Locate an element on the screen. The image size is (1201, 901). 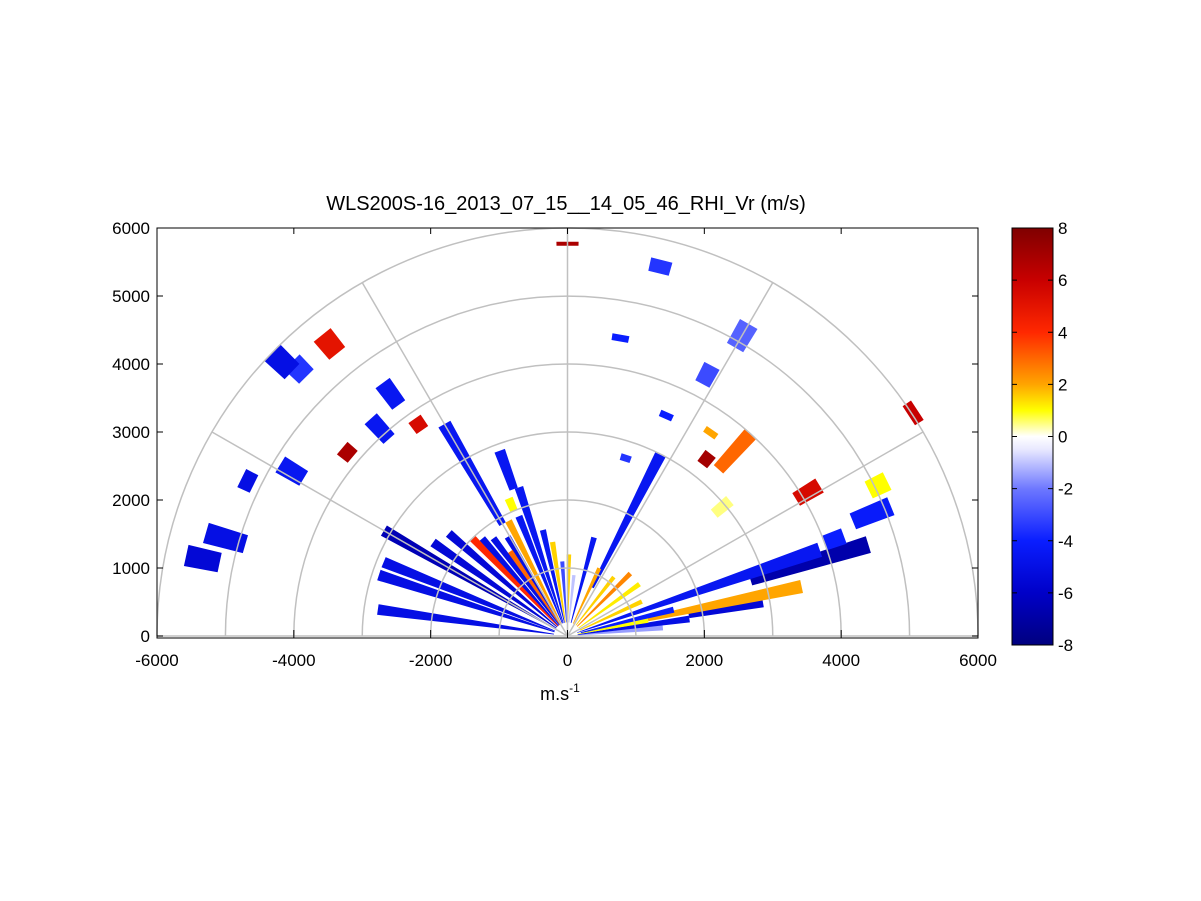
colorbar-tick-label: -6 is located at coordinates (1065, 593).